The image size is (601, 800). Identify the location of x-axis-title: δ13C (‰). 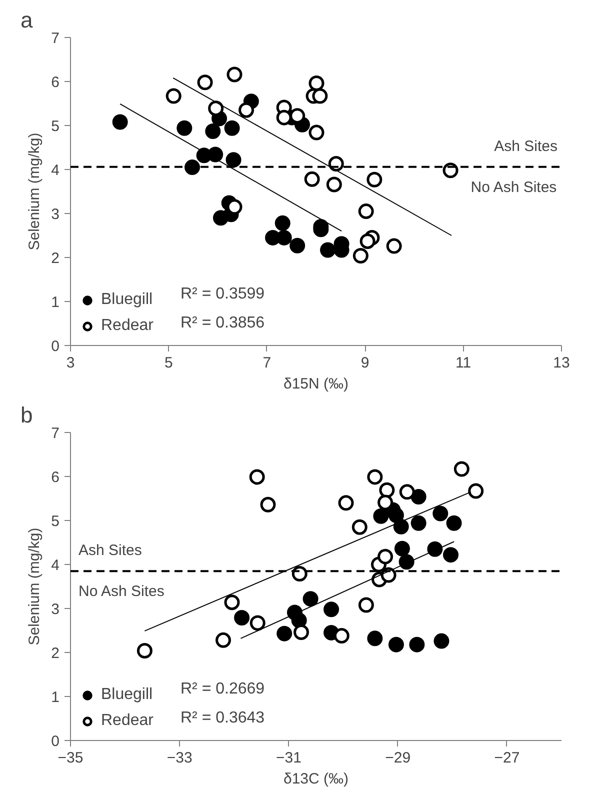
(316, 779).